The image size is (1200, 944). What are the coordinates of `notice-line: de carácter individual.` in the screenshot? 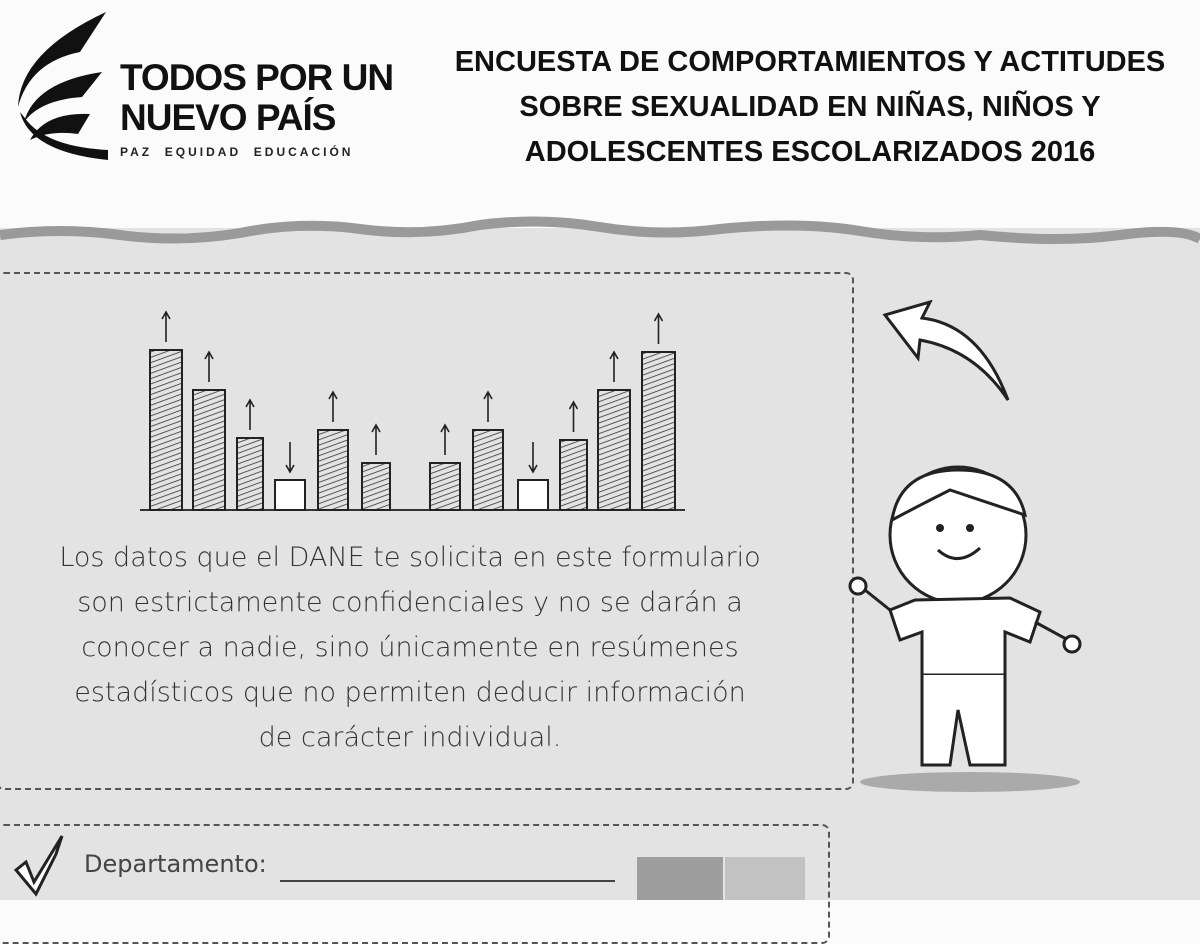 It's located at (410, 737).